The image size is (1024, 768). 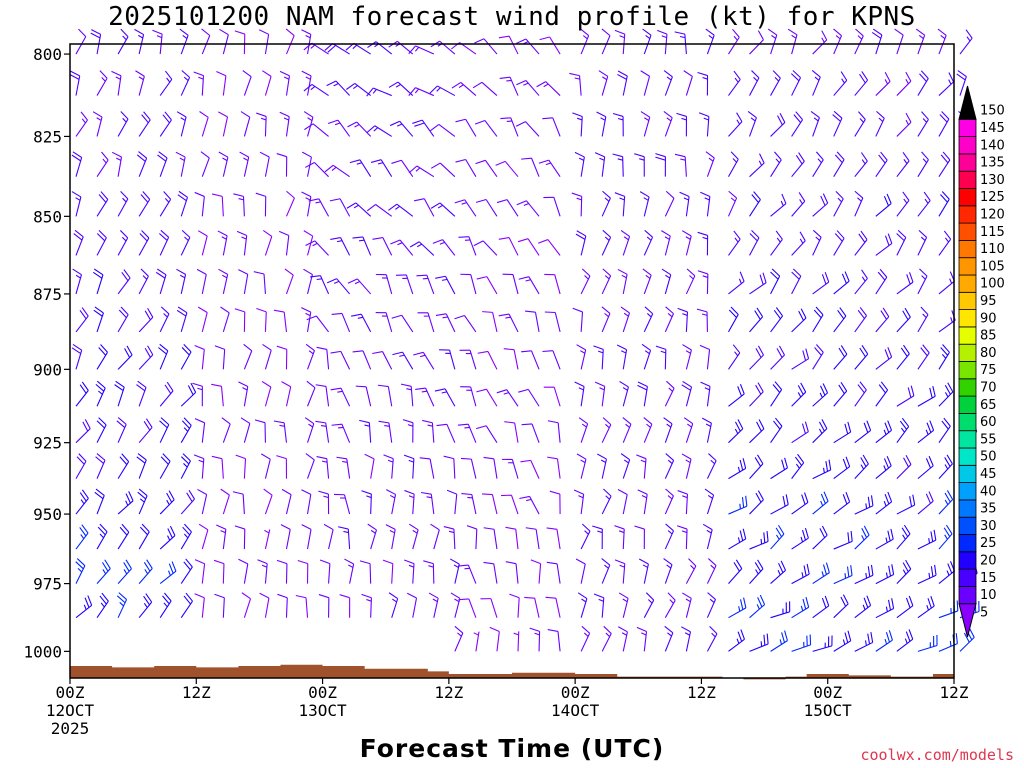 I want to click on x-tick-label: 12OCT, so click(x=70, y=710).